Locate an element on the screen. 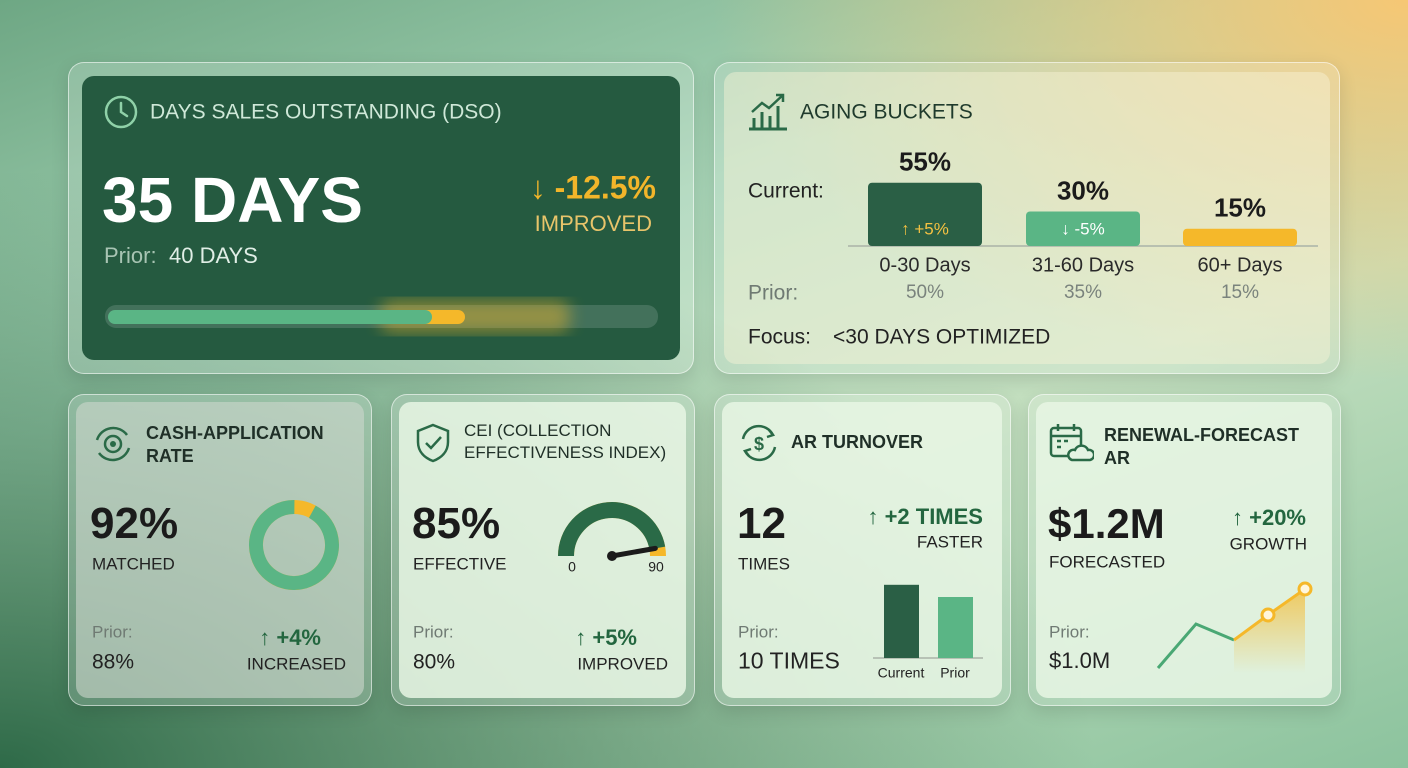 This screenshot has width=1408, height=768. aging-bucket-name: 60+ Days is located at coordinates (1239, 265).